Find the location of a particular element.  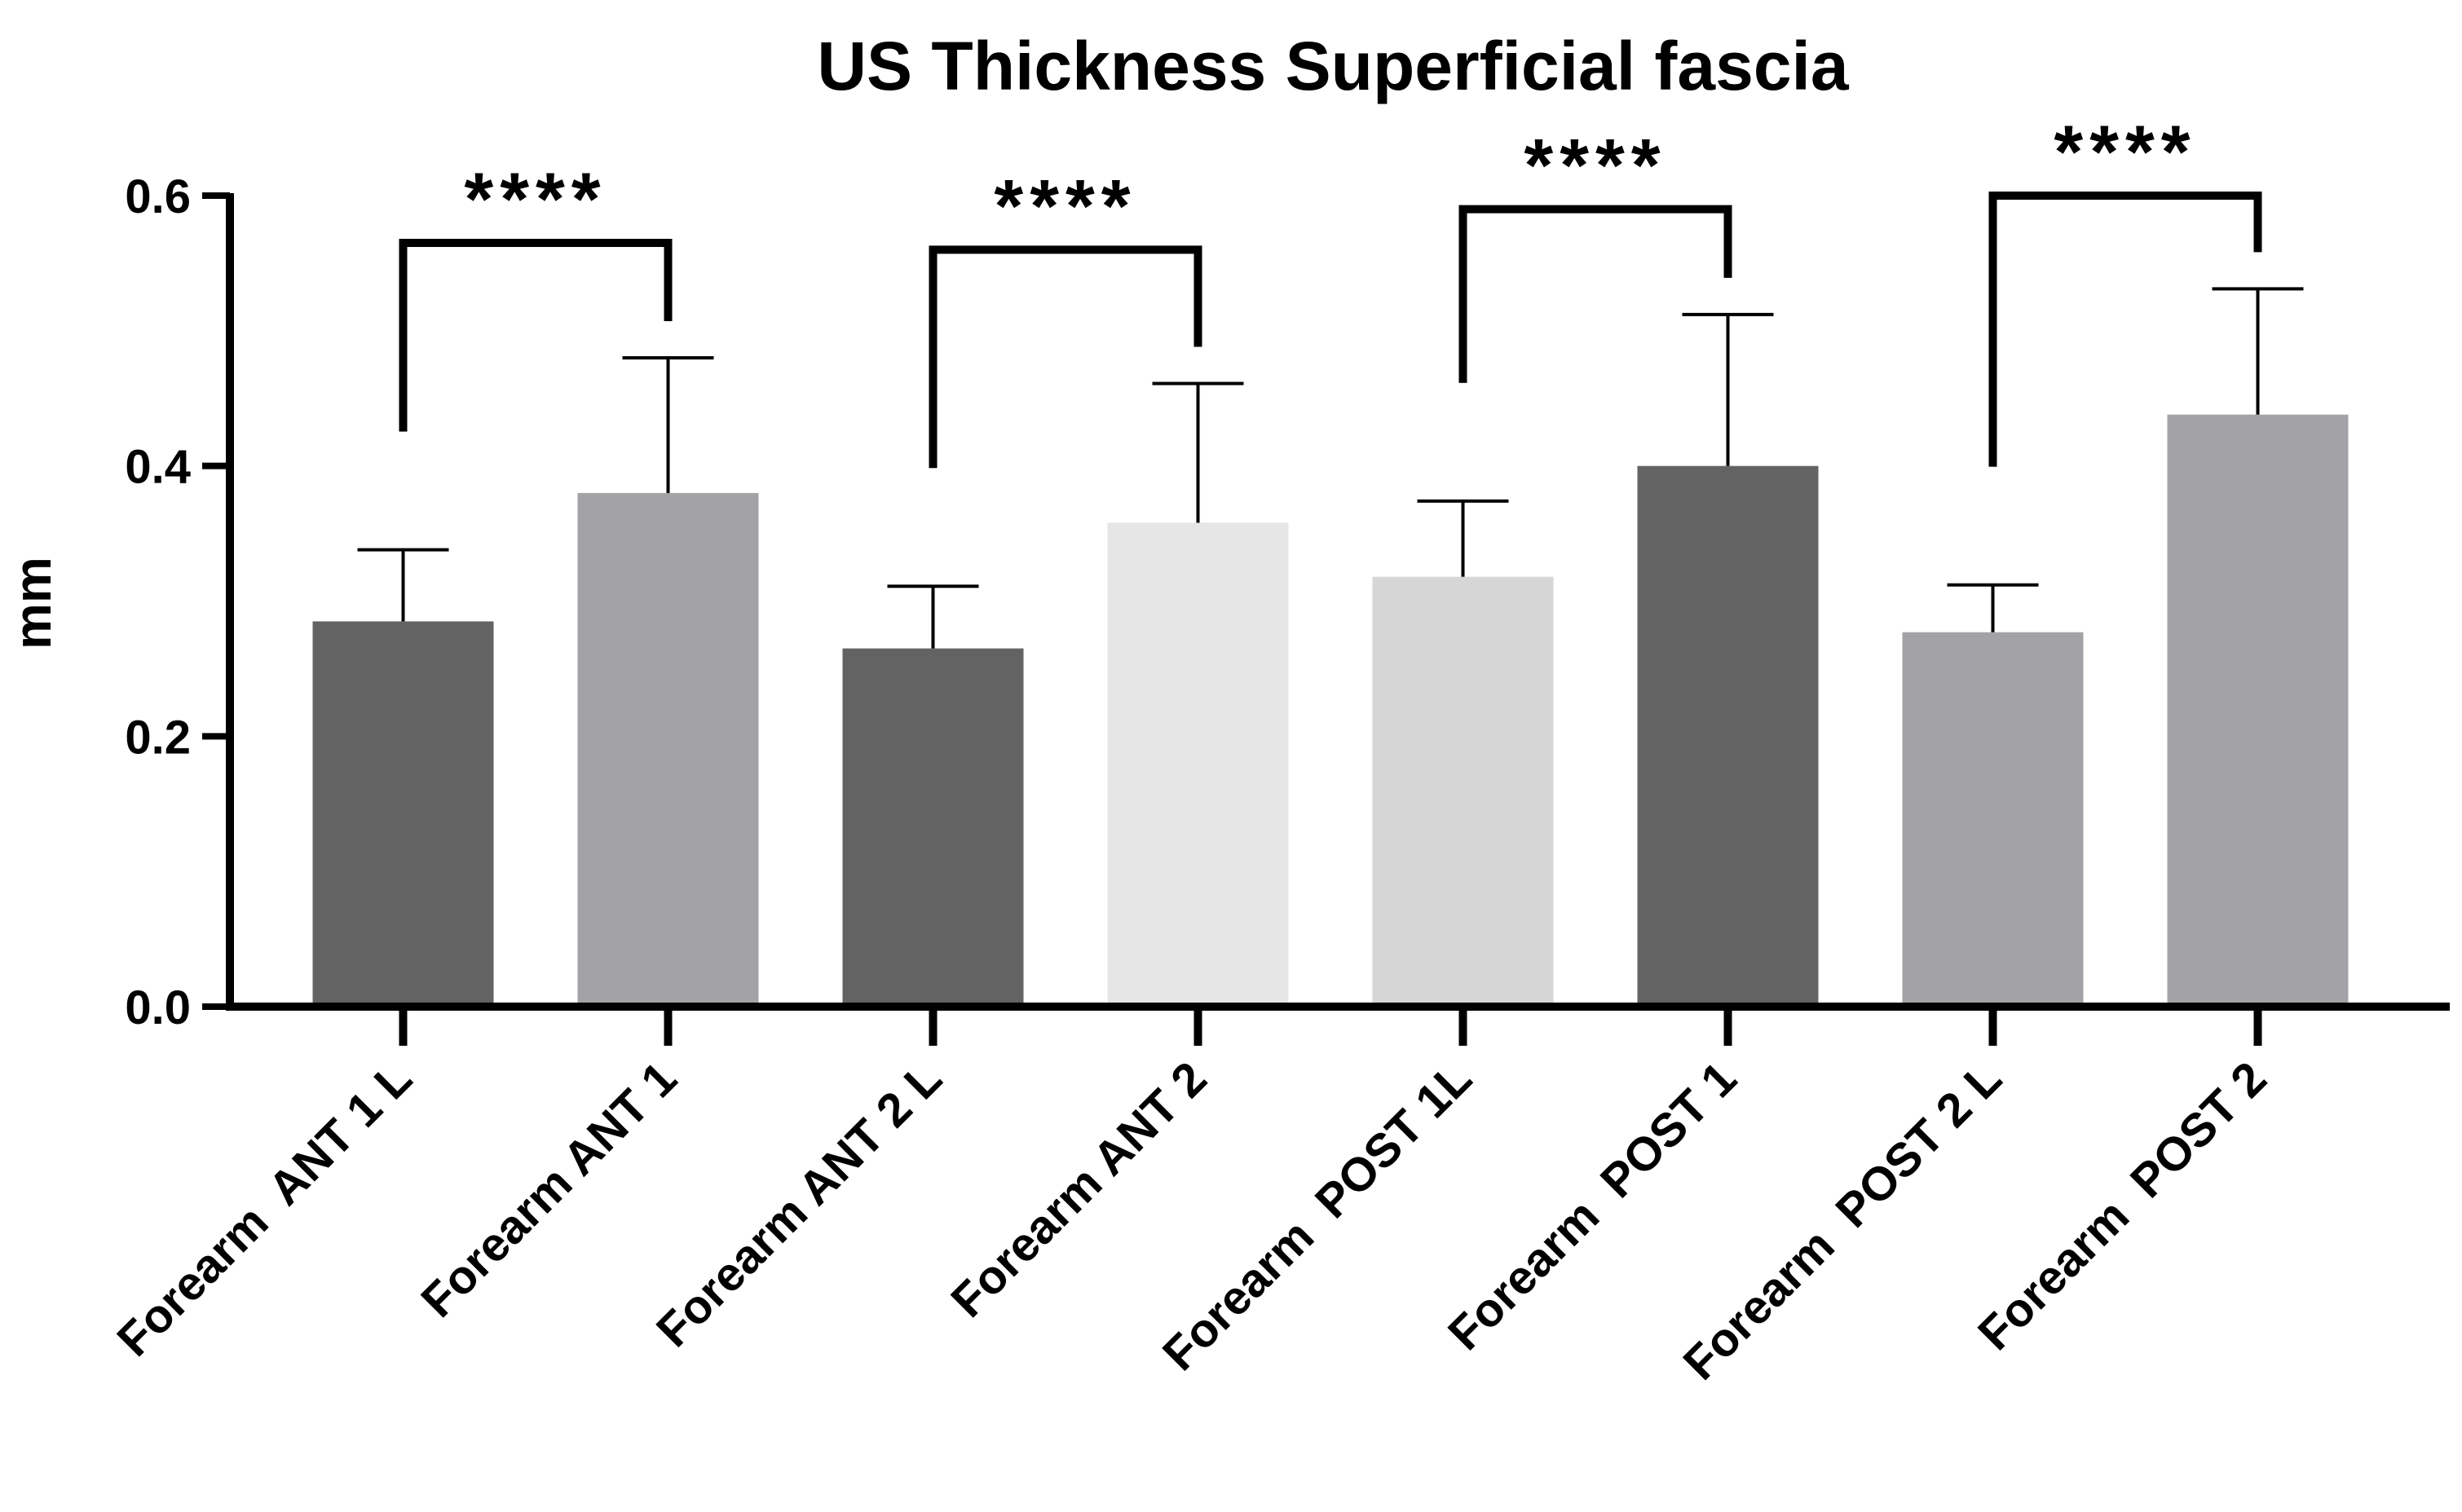

chart-title: US Thickness Superficial fascia is located at coordinates (1333, 66).